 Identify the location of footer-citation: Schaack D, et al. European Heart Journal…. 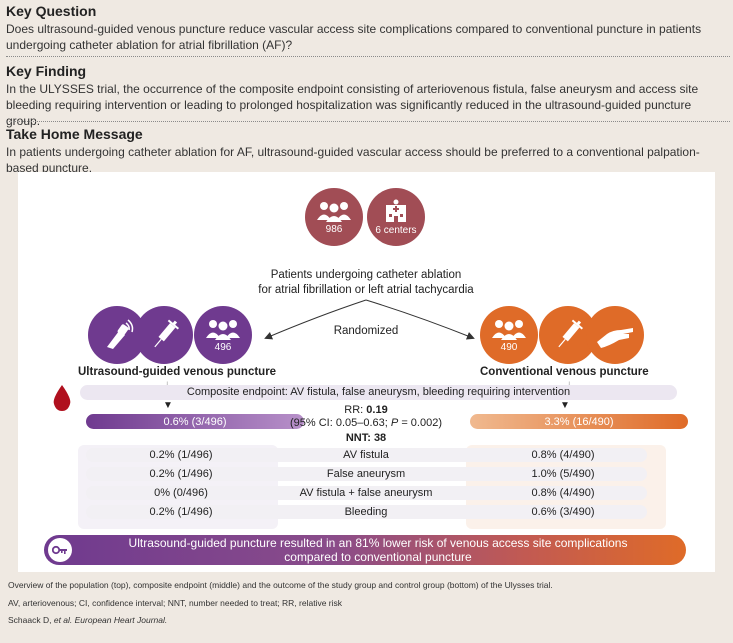
(88, 620).